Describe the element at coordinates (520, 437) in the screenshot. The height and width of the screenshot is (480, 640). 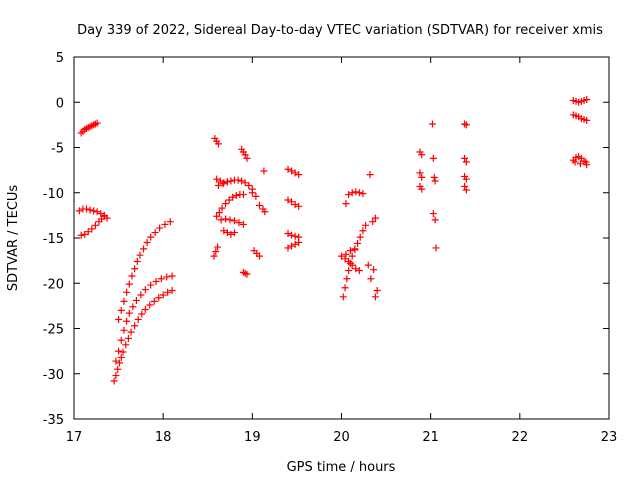
I see `x-tick-label: 22` at that location.